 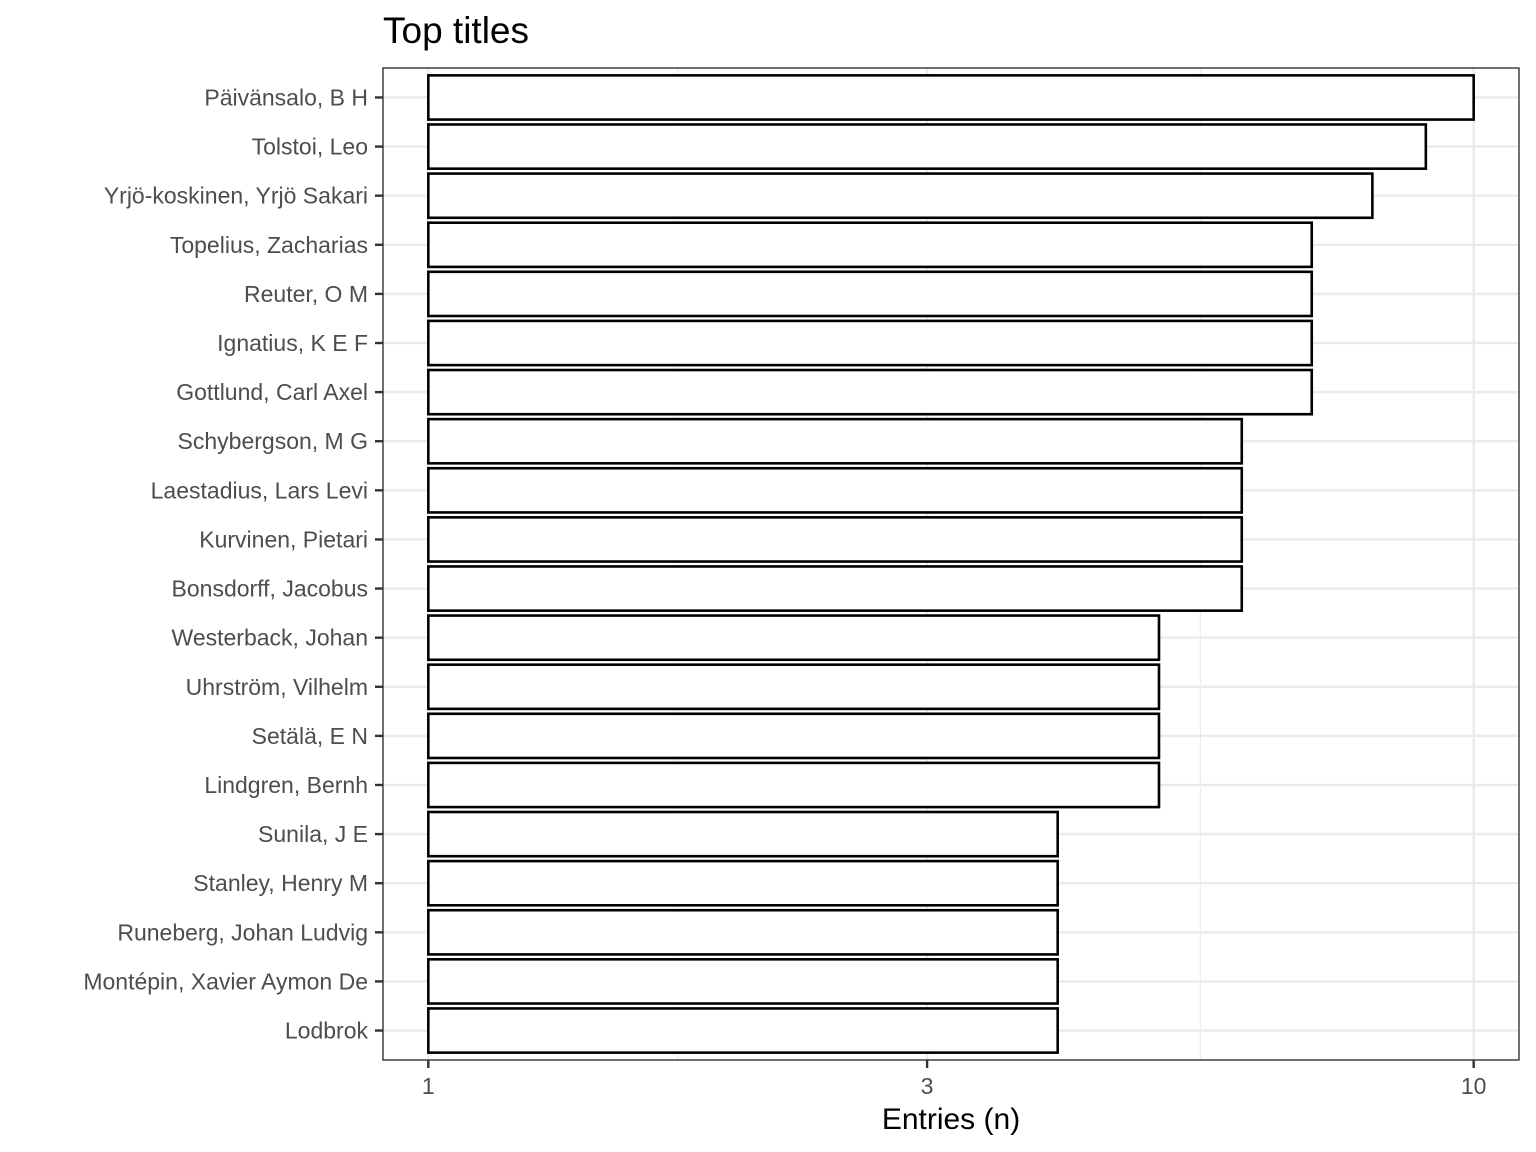 I want to click on x-axis: 1 3 10, so click(x=954, y=1079).